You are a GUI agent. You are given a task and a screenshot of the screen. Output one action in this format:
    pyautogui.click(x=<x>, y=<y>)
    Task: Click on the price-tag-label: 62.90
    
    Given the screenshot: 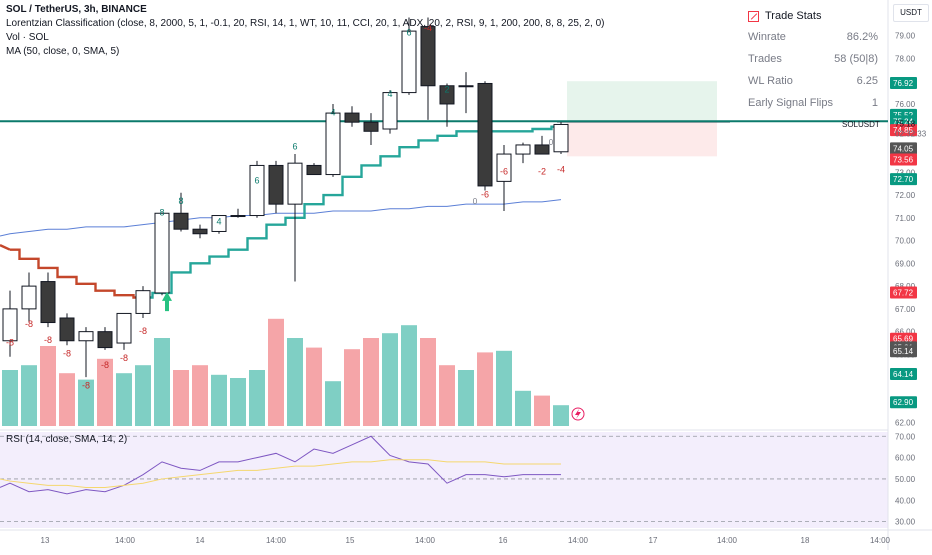 What is the action you would take?
    pyautogui.click(x=903, y=402)
    